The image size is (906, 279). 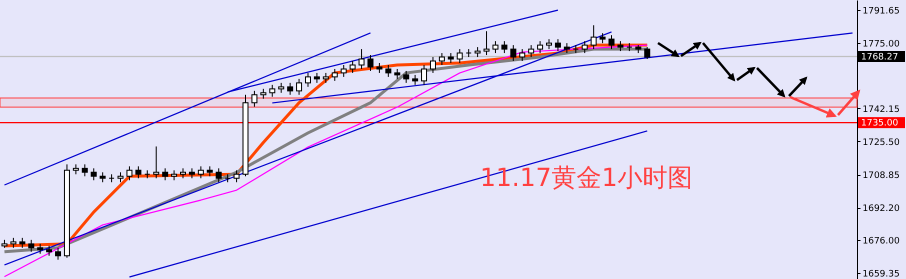 I want to click on y-tick-label: 1708.85, so click(x=881, y=176).